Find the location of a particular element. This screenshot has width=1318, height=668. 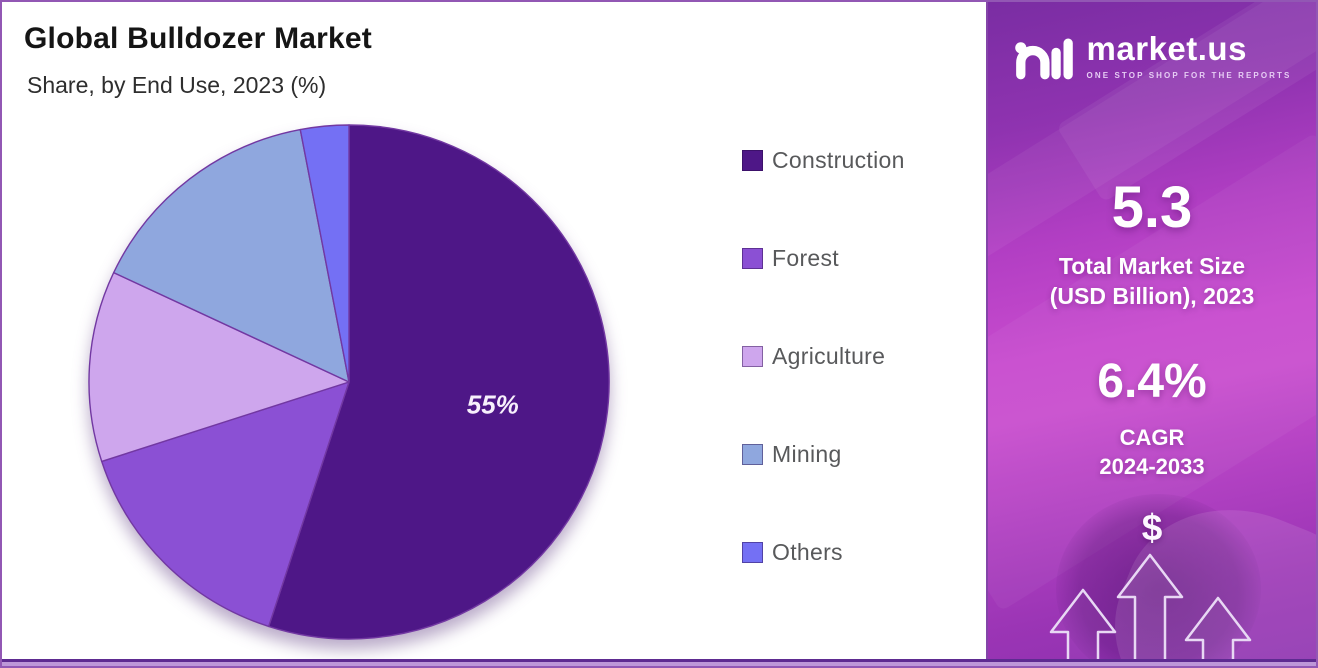

legend-item-mining: Mining is located at coordinates (823, 454).